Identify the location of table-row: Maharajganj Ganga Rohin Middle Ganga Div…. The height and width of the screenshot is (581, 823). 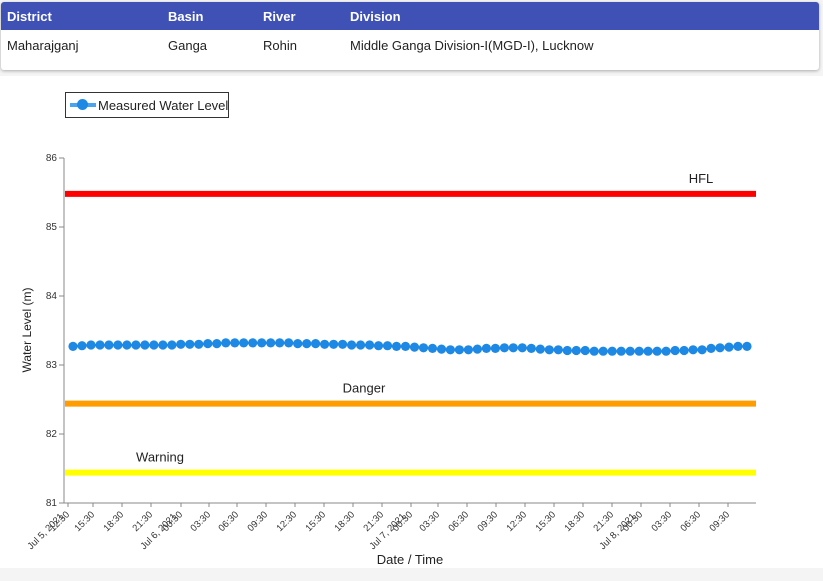
(410, 46).